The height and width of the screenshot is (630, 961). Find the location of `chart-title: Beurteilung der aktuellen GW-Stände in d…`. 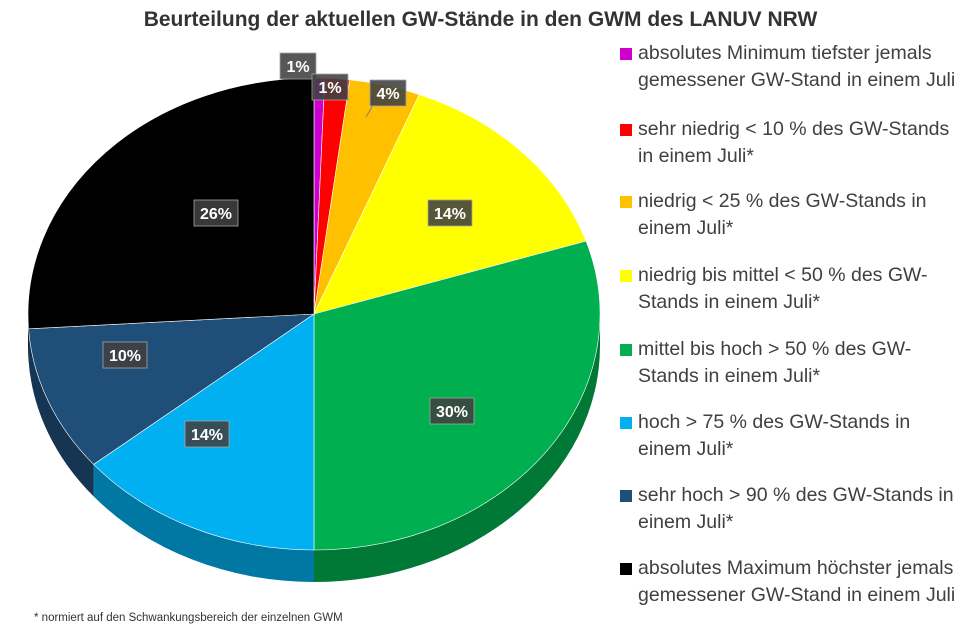

chart-title: Beurteilung der aktuellen GW-Stände in d… is located at coordinates (480, 19).